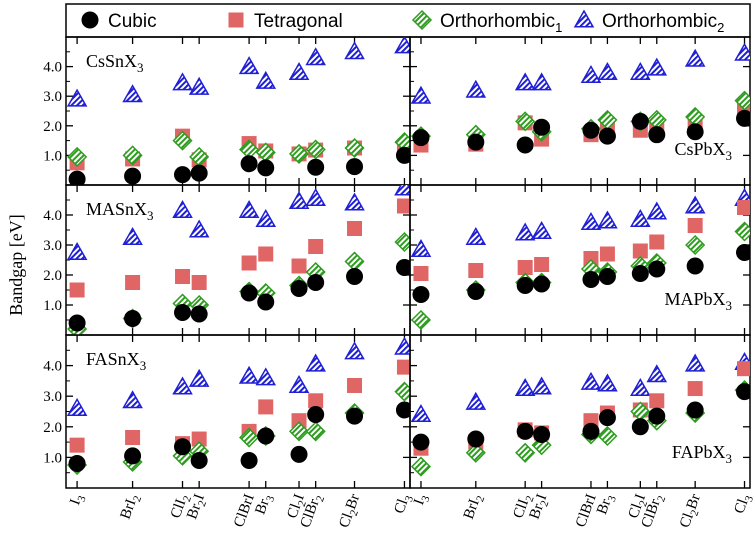 The image size is (756, 550). I want to click on panel-label: CsPbX3, so click(703, 151).